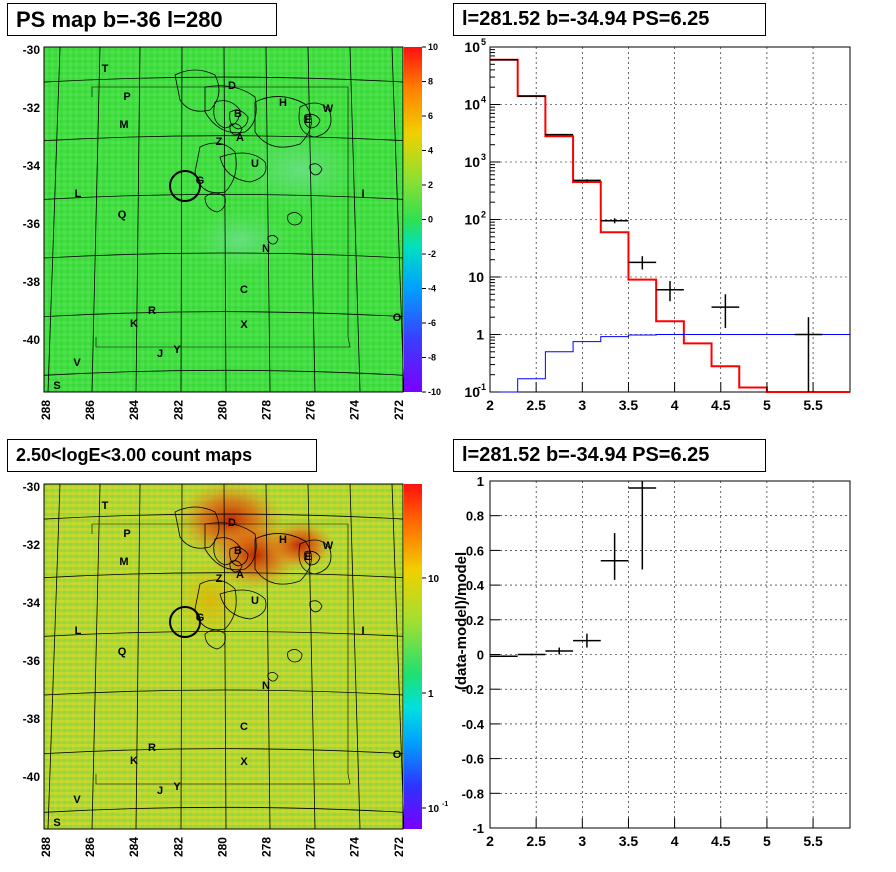 Image resolution: width=896 pixels, height=872 pixels. I want to click on source-label: L, so click(78, 194).